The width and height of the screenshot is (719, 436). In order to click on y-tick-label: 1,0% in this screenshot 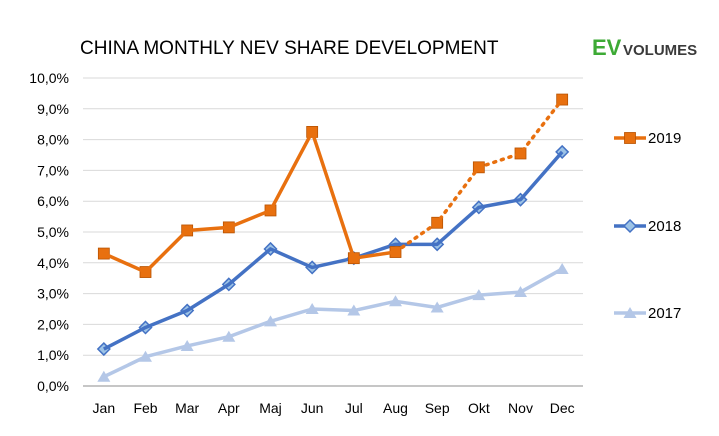, I will do `click(53, 355)`.